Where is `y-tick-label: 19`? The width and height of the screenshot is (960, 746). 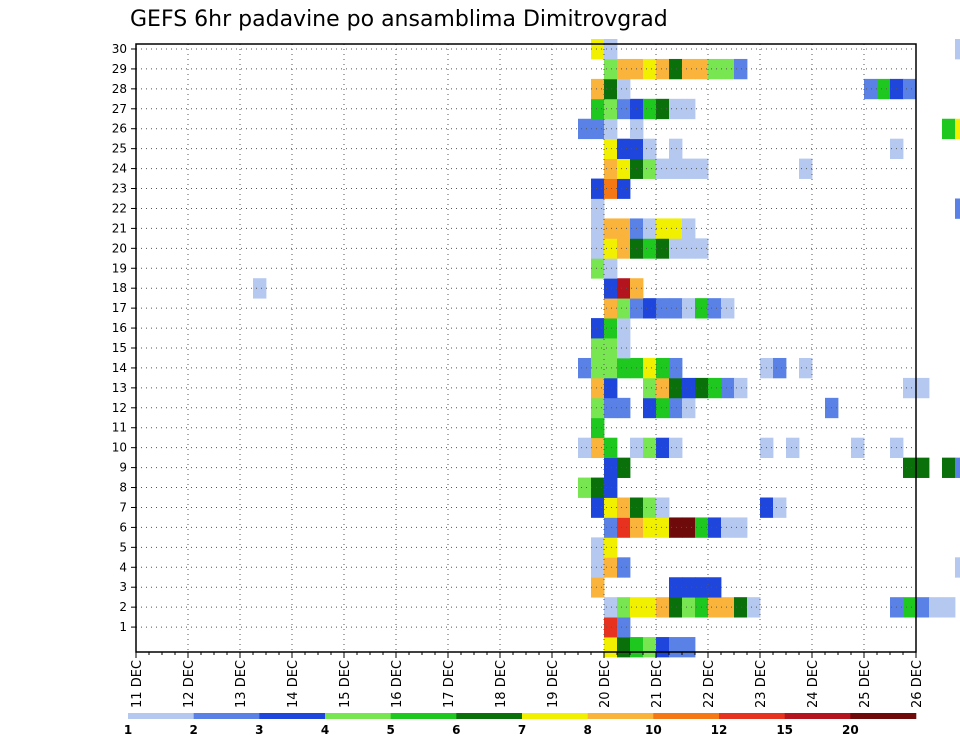
y-tick-label: 19 is located at coordinates (119, 268).